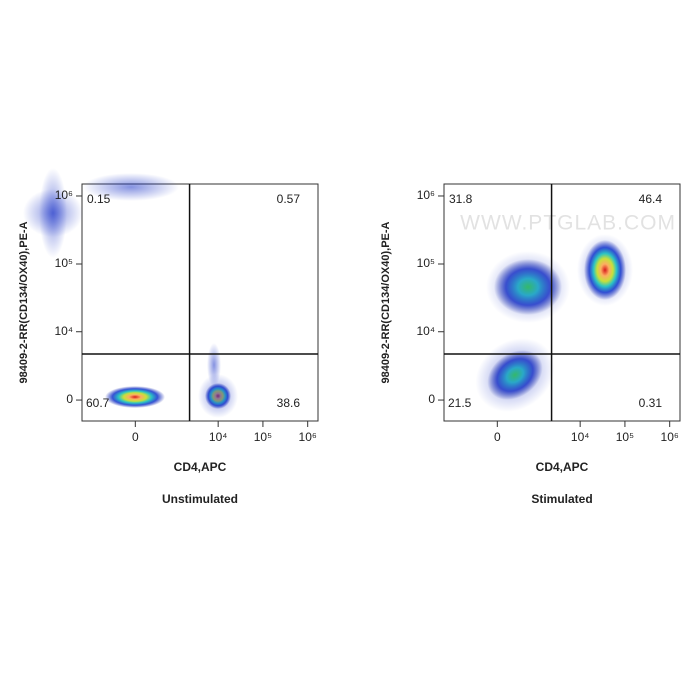 The width and height of the screenshot is (700, 700). Describe the element at coordinates (568, 223) in the screenshot. I see `watermark: WWW.PTGLAB.COM` at that location.